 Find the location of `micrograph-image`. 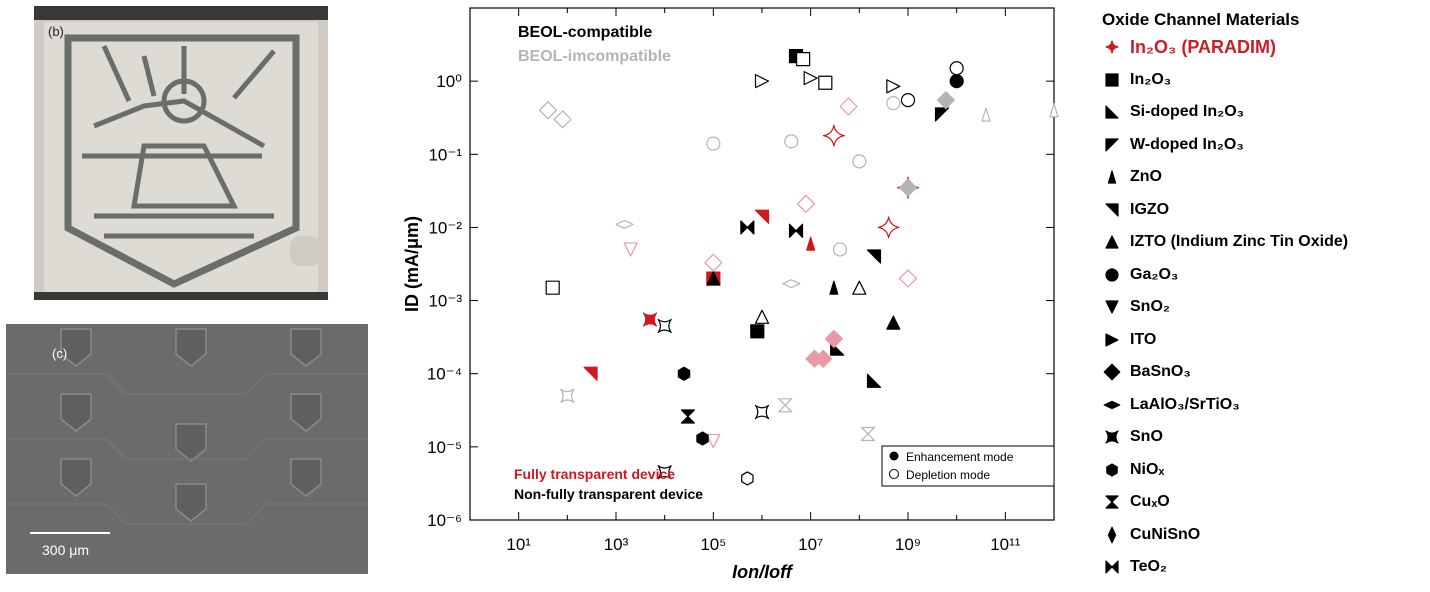

micrograph-image is located at coordinates (187, 449).